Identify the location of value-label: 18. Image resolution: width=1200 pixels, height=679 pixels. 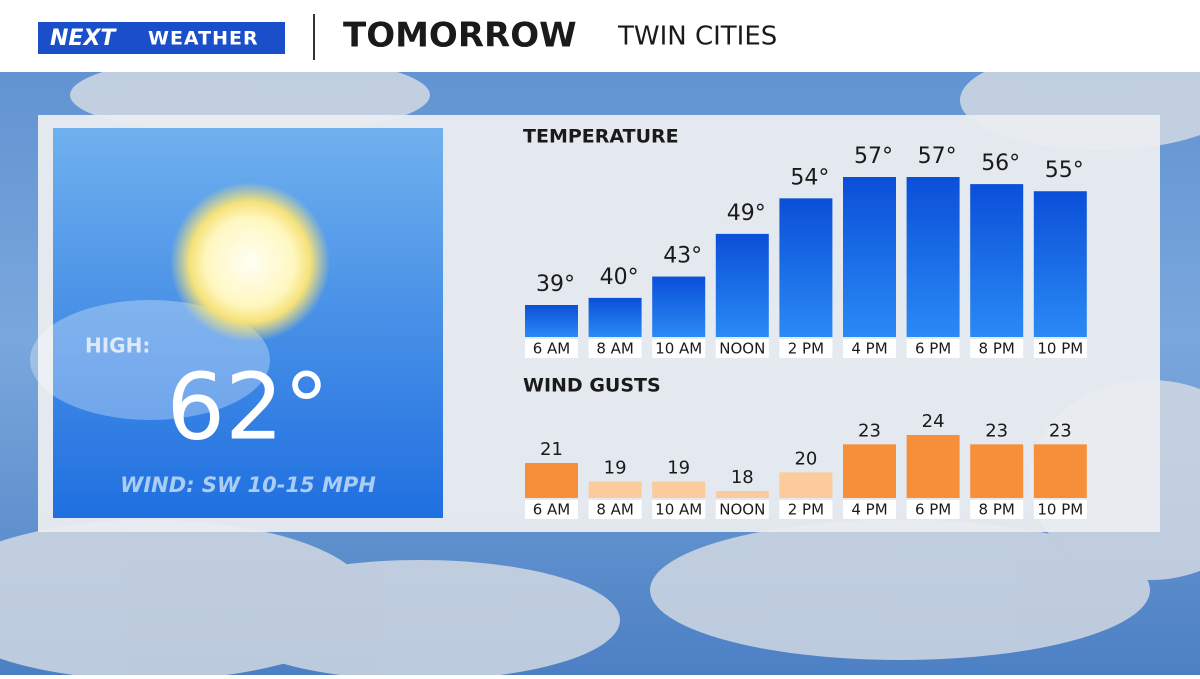
(742, 477).